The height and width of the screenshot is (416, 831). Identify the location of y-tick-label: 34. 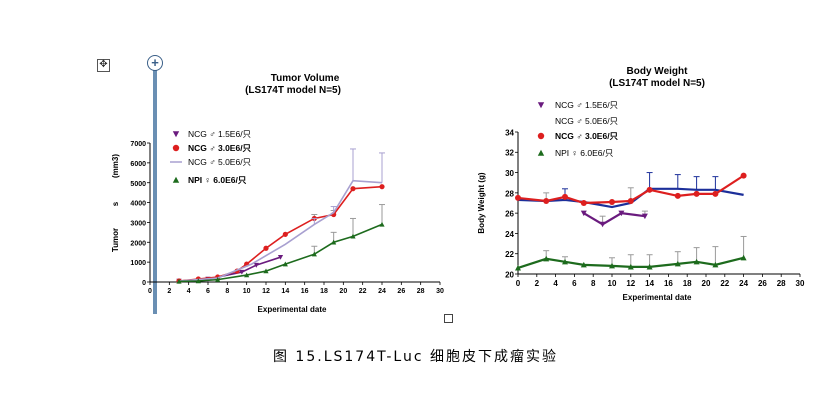
(509, 132).